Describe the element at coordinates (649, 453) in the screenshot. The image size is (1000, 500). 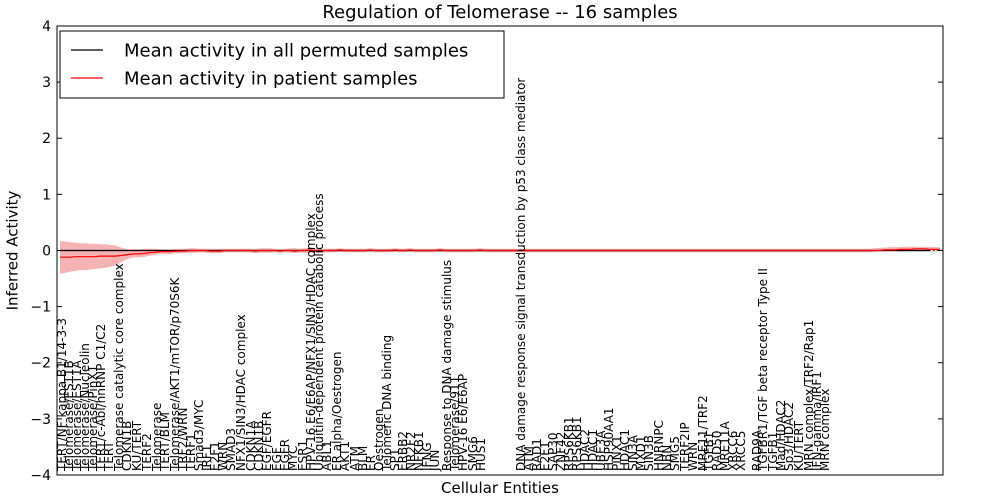
I see `entity-label: SIN3B` at that location.